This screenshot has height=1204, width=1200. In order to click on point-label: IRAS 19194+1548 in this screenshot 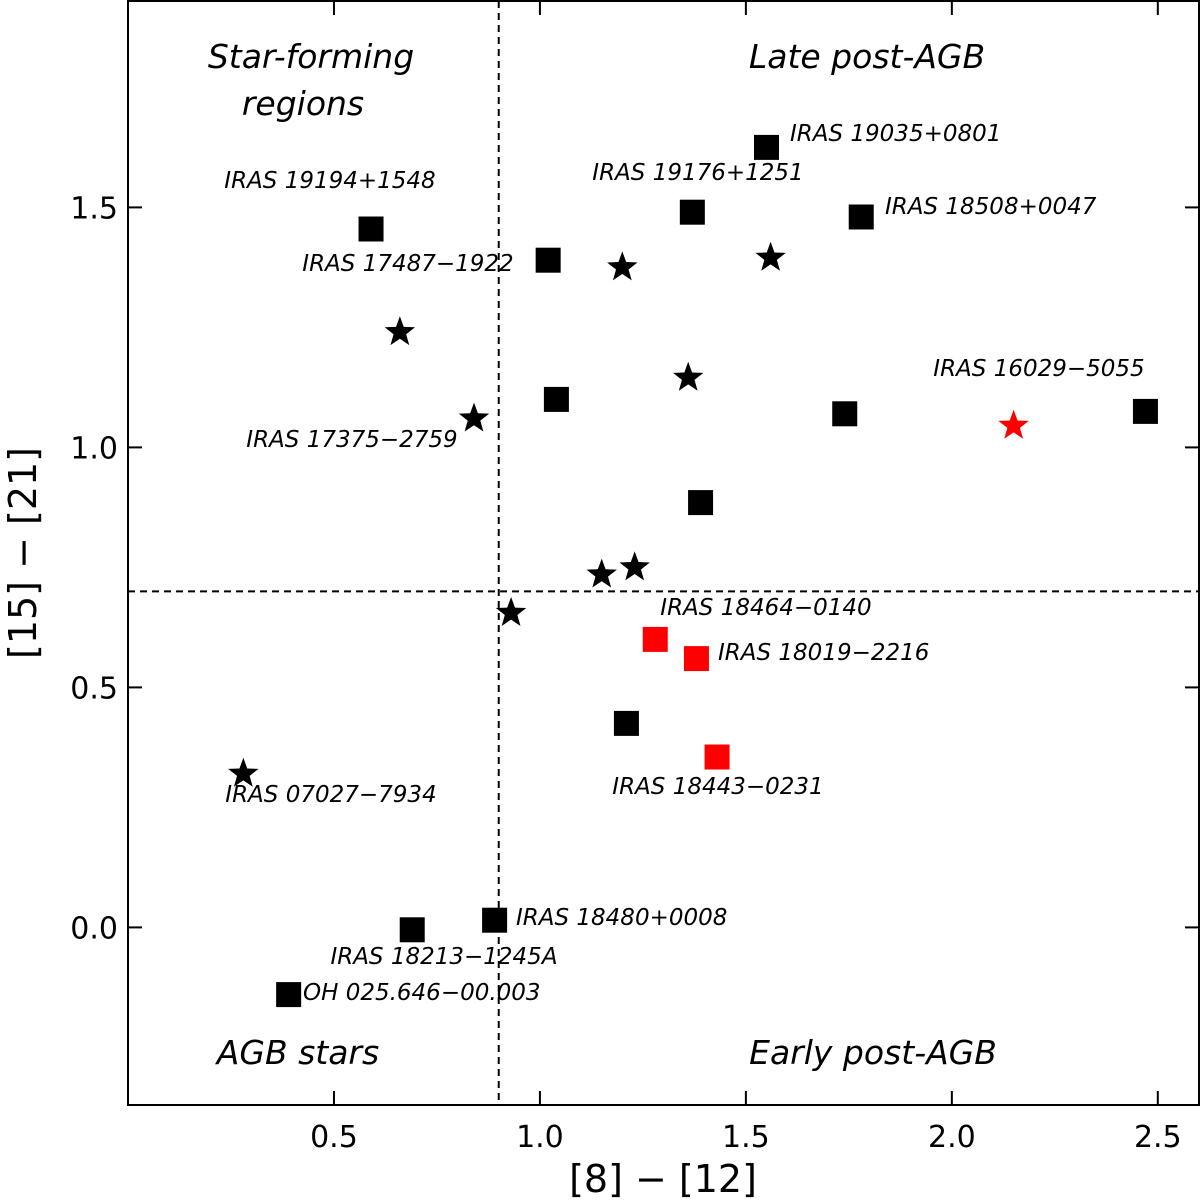, I will do `click(329, 181)`.